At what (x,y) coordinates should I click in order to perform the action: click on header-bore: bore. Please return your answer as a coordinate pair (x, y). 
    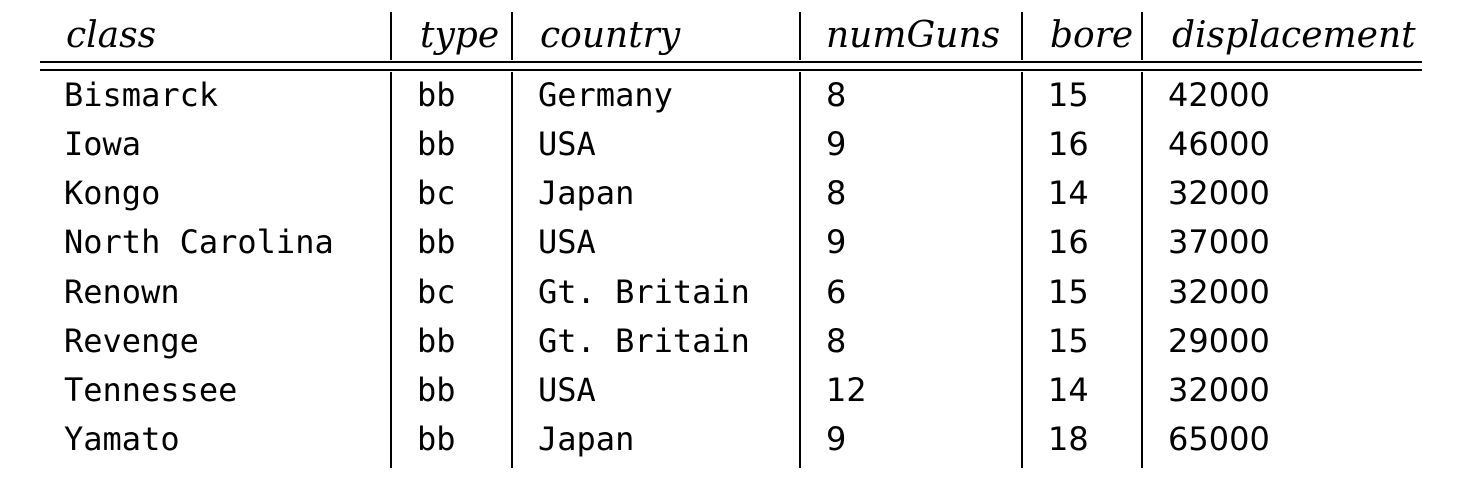
    Looking at the image, I should click on (1092, 35).